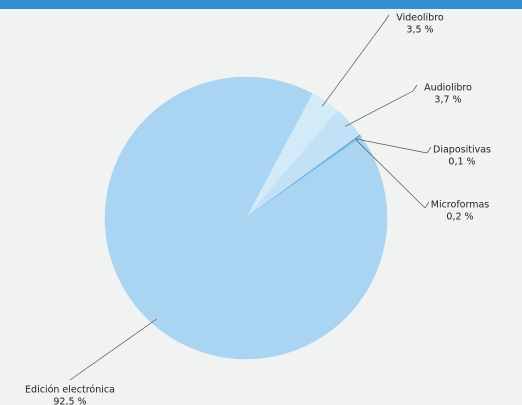 This screenshot has width=522, height=405. I want to click on slice-label: Diapositivas, so click(462, 150).